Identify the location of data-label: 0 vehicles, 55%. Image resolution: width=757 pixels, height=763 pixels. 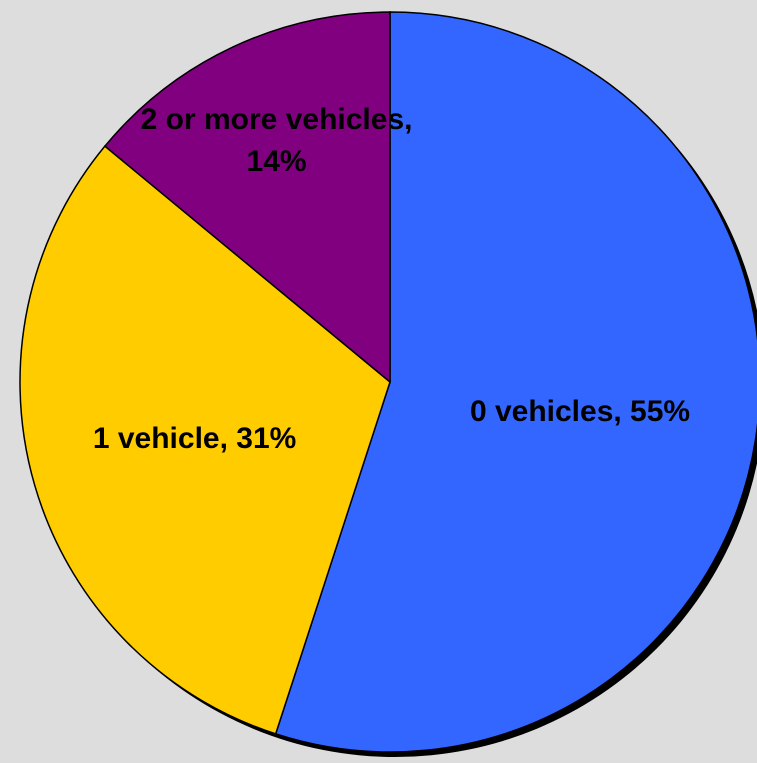
(580, 412).